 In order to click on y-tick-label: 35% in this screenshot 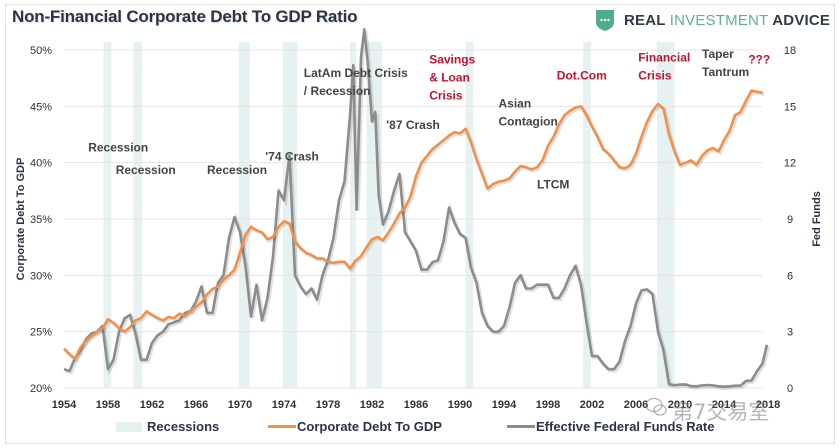, I will do `click(41, 220)`.